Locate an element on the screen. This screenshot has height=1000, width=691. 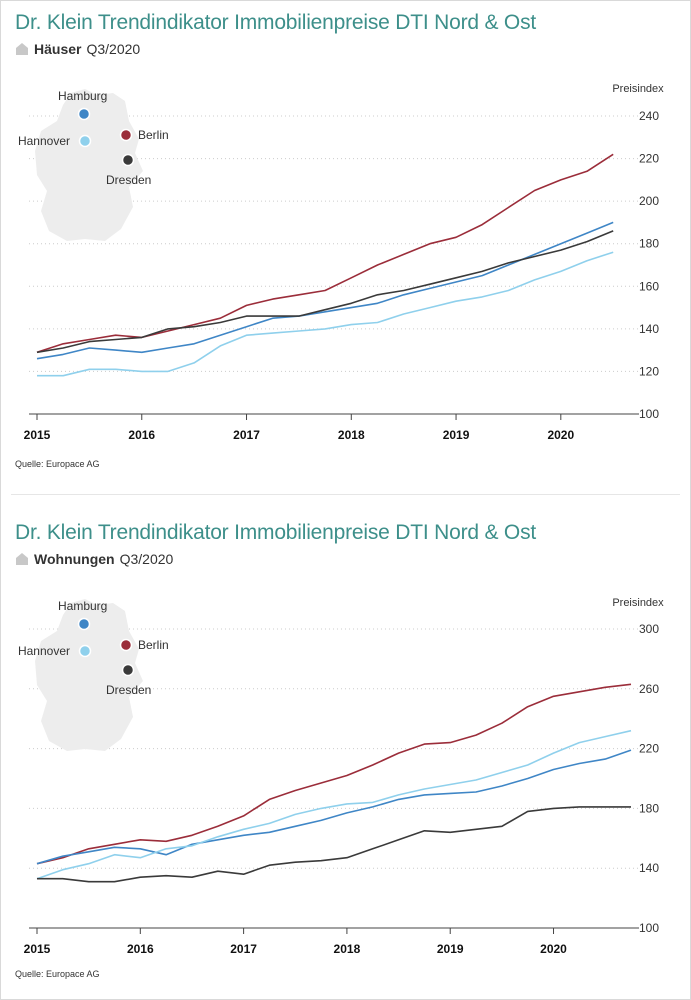
y-tick-label: 300 is located at coordinates (649, 629).